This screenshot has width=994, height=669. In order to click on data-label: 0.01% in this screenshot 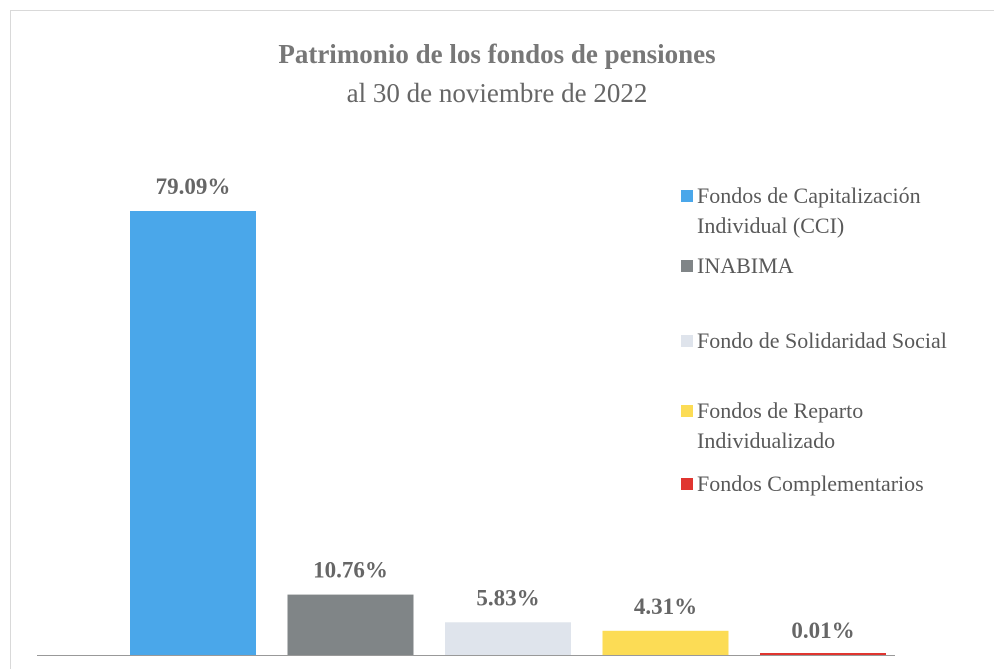, I will do `click(822, 630)`.